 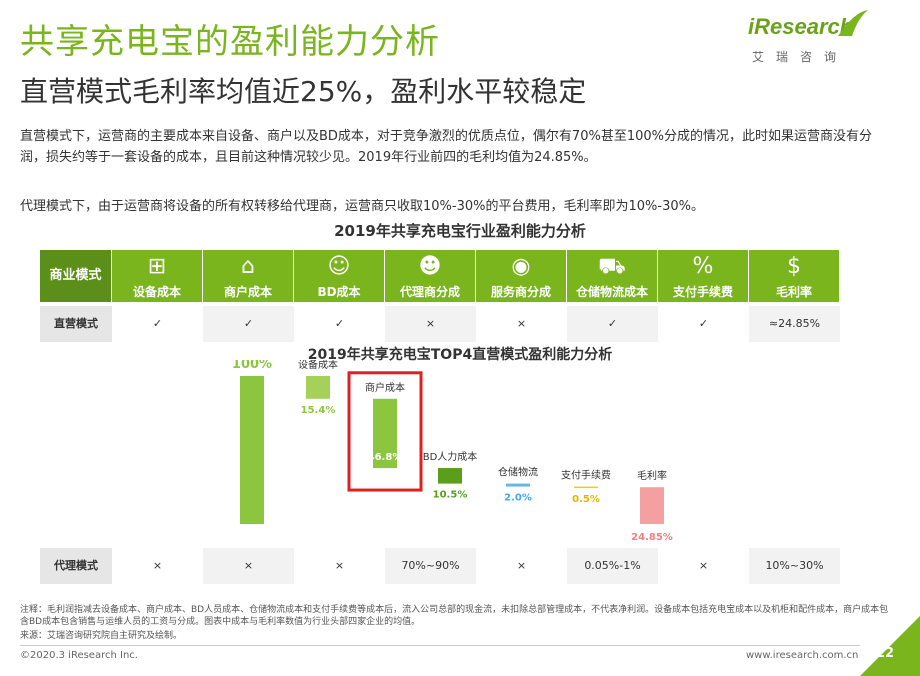 I want to click on truck-icon: ⛟, so click(x=612, y=266).